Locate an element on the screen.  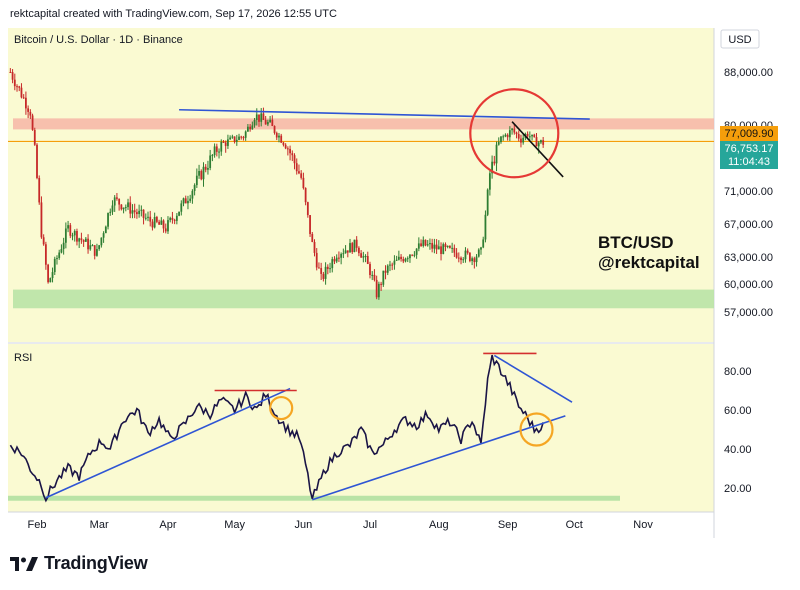
rsi-highlight-circle is located at coordinates (536, 429).